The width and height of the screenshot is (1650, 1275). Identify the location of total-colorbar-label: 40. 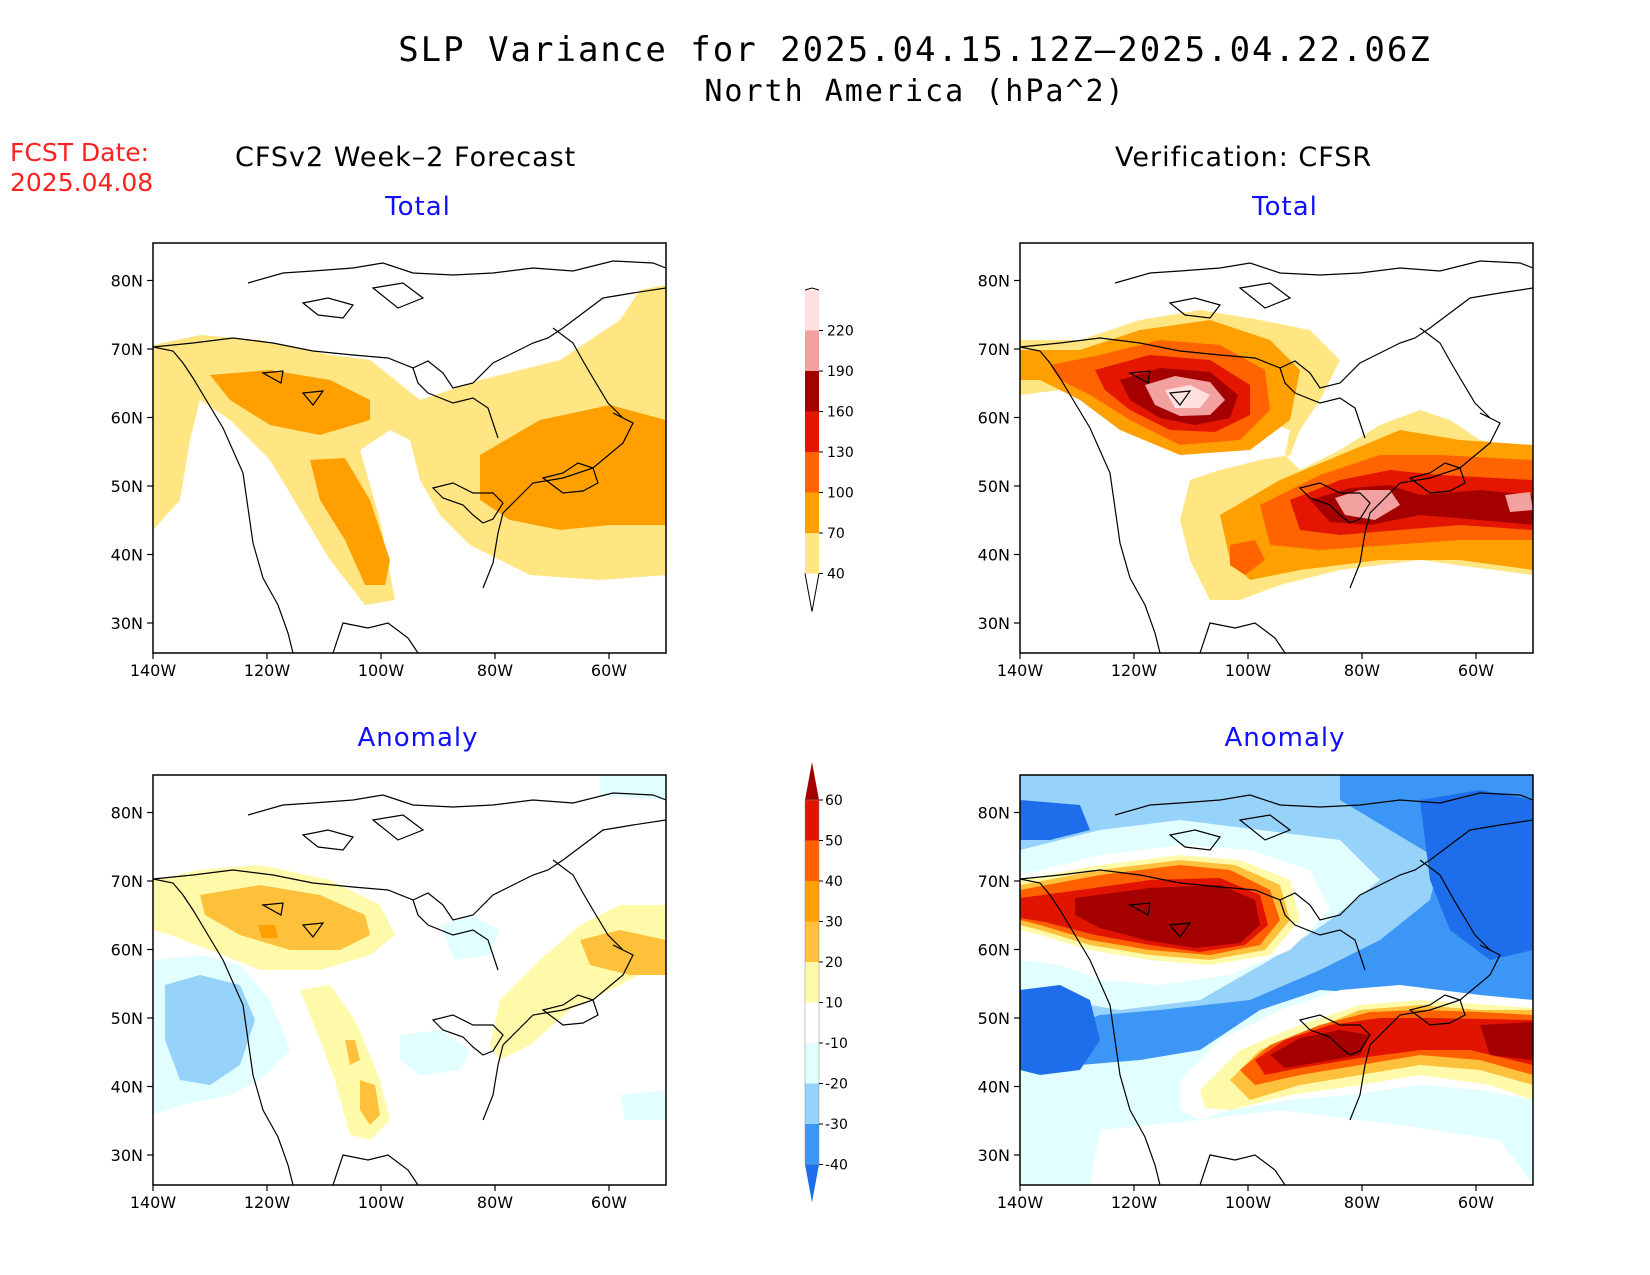
(836, 575).